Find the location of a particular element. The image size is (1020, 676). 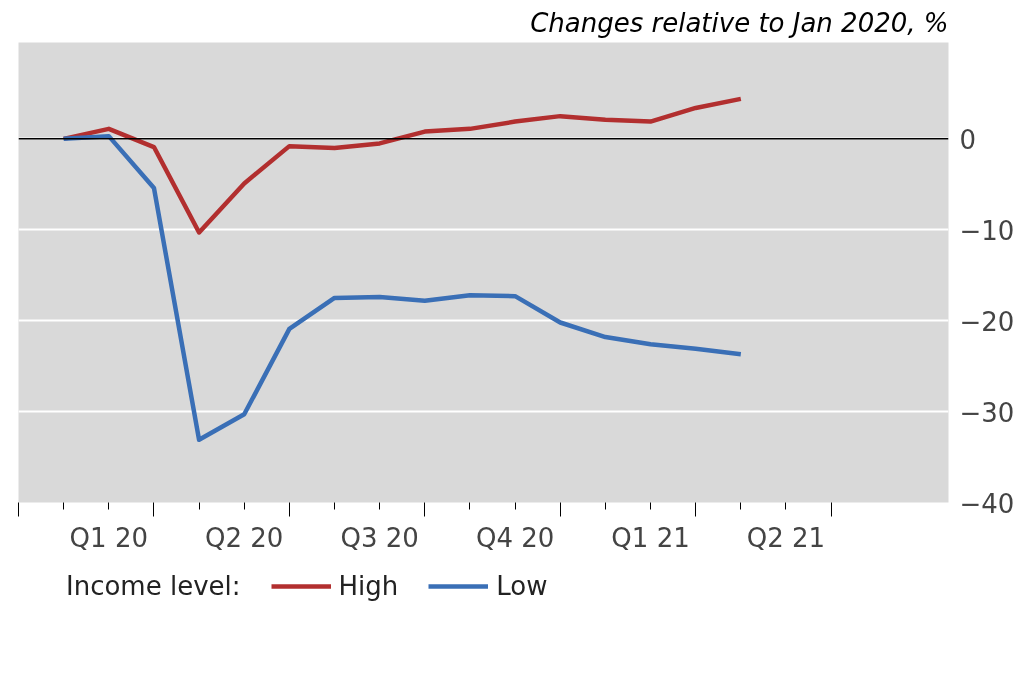

y-tick-label: −10 is located at coordinates (987, 230).